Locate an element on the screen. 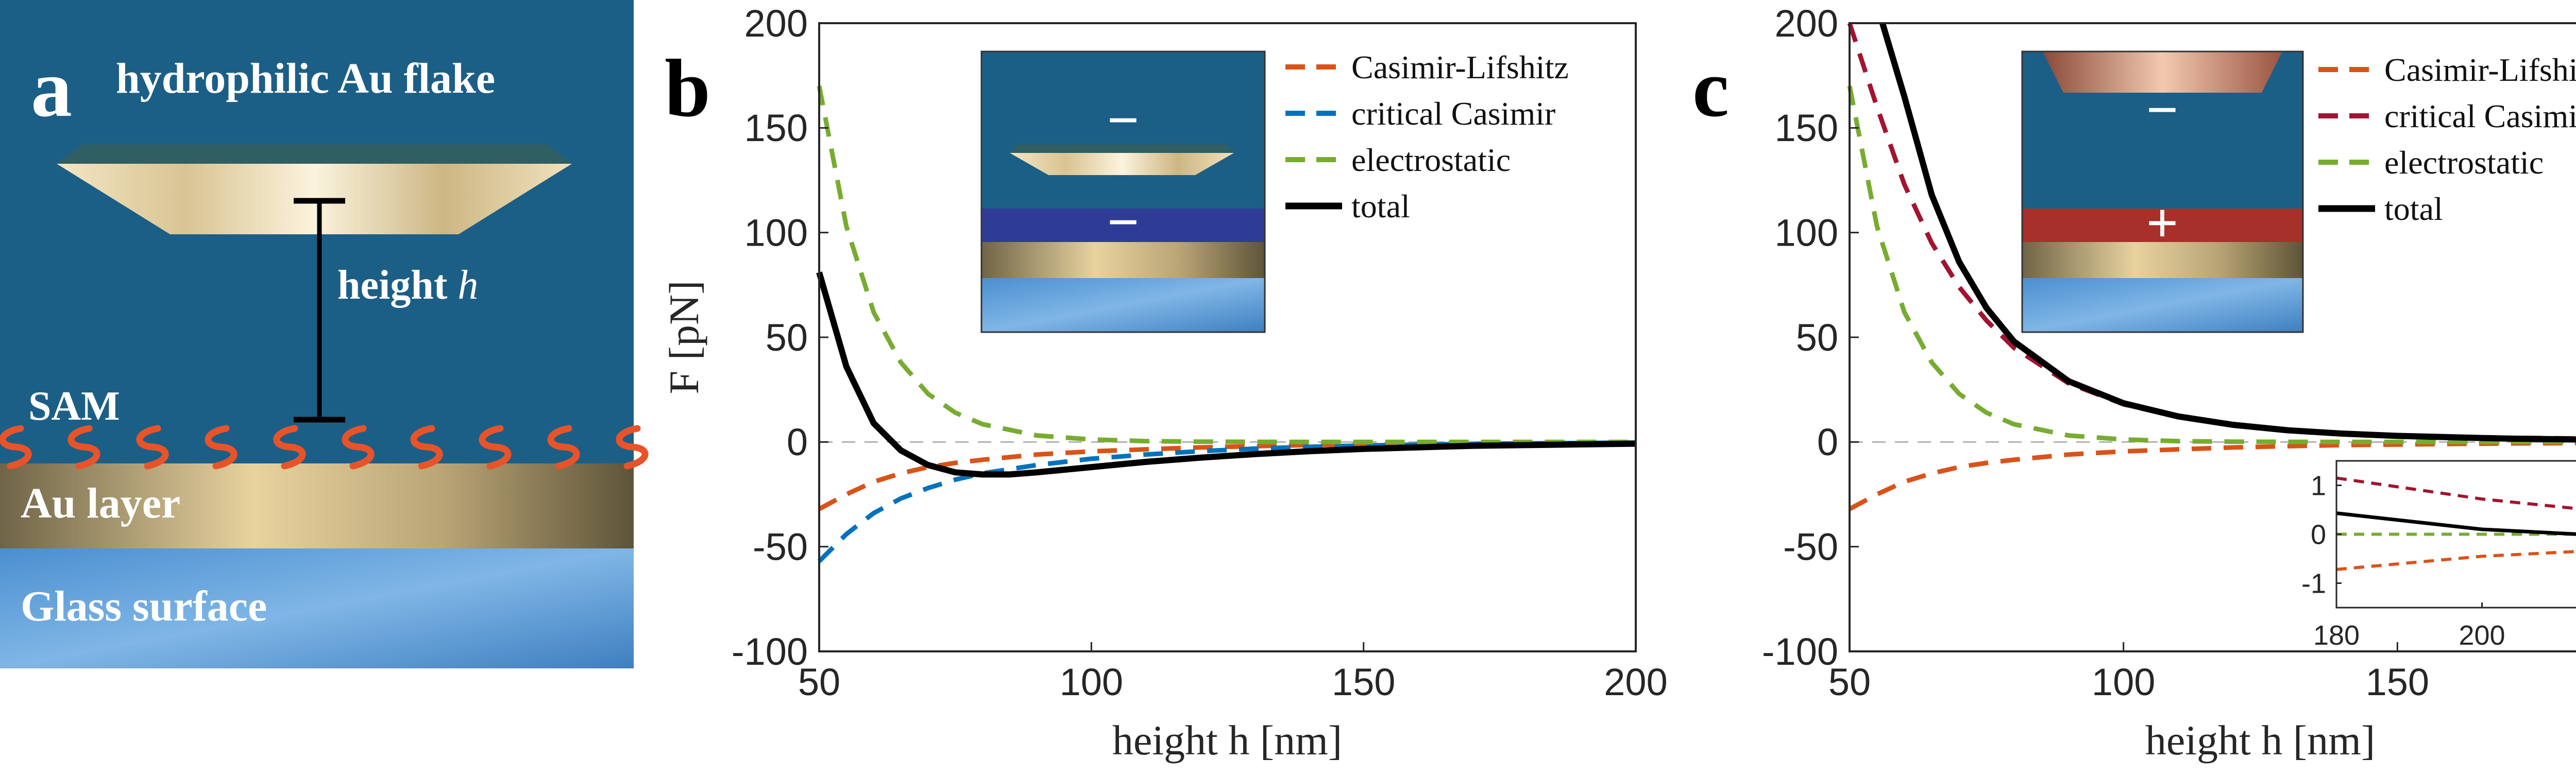 This screenshot has height=776, width=2576. x-tick-label: 180 is located at coordinates (2336, 635).